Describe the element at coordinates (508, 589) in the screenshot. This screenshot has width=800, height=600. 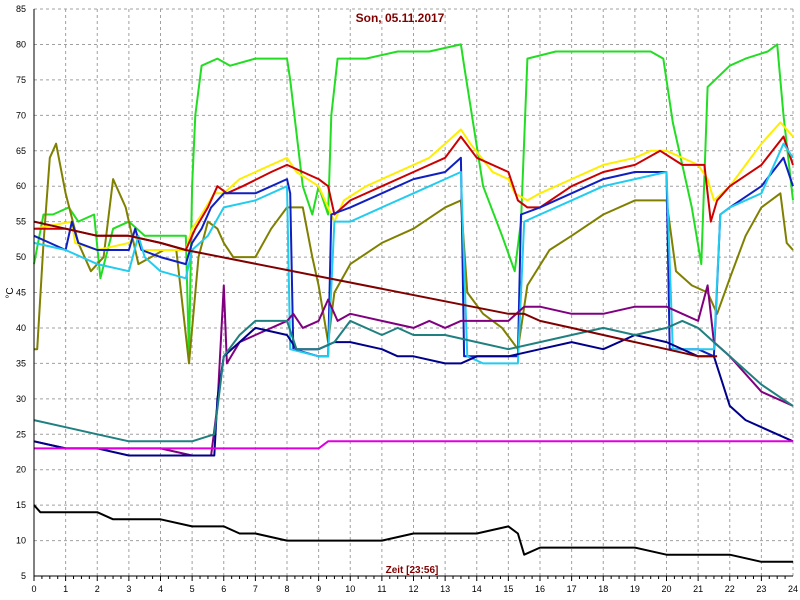
I see `x-tick-label: 15` at that location.